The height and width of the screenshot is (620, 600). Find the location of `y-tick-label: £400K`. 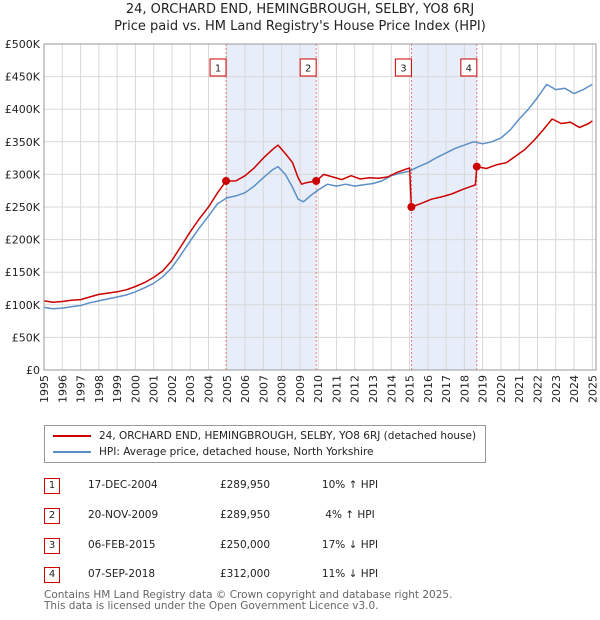

y-tick-label: £400K is located at coordinates (23, 109).